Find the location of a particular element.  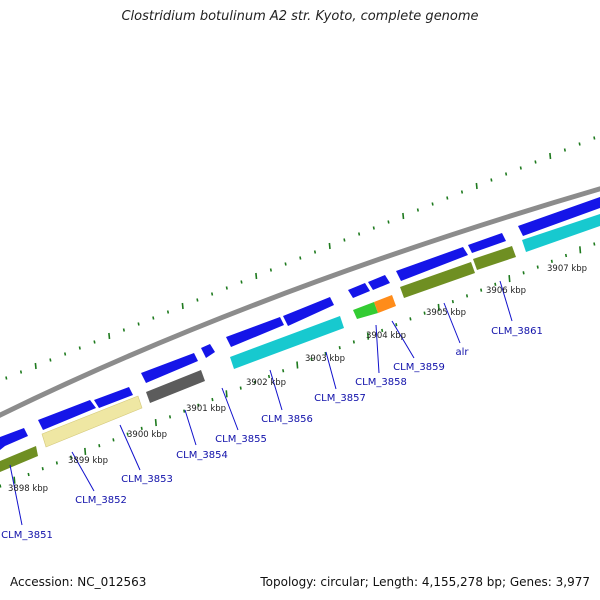

accession-text: Accession: NC_012563 is located at coordinates (78, 582).